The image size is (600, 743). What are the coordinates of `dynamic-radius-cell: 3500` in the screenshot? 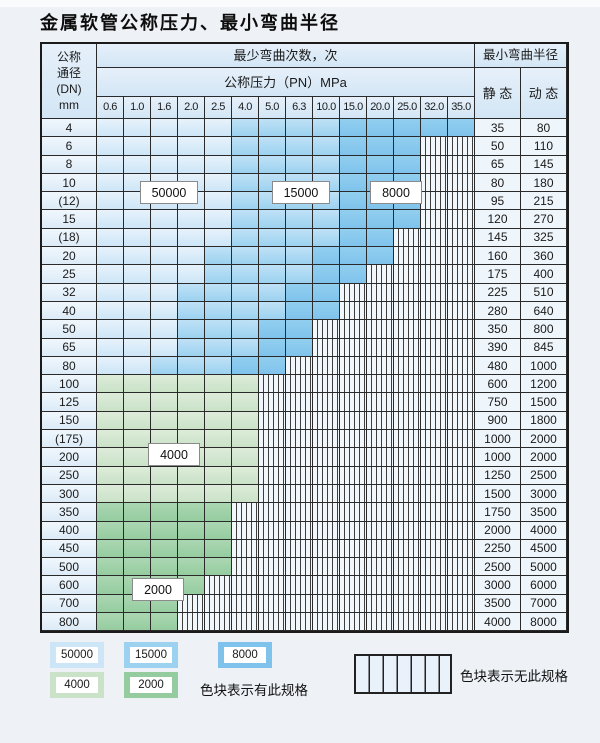 It's located at (544, 512).